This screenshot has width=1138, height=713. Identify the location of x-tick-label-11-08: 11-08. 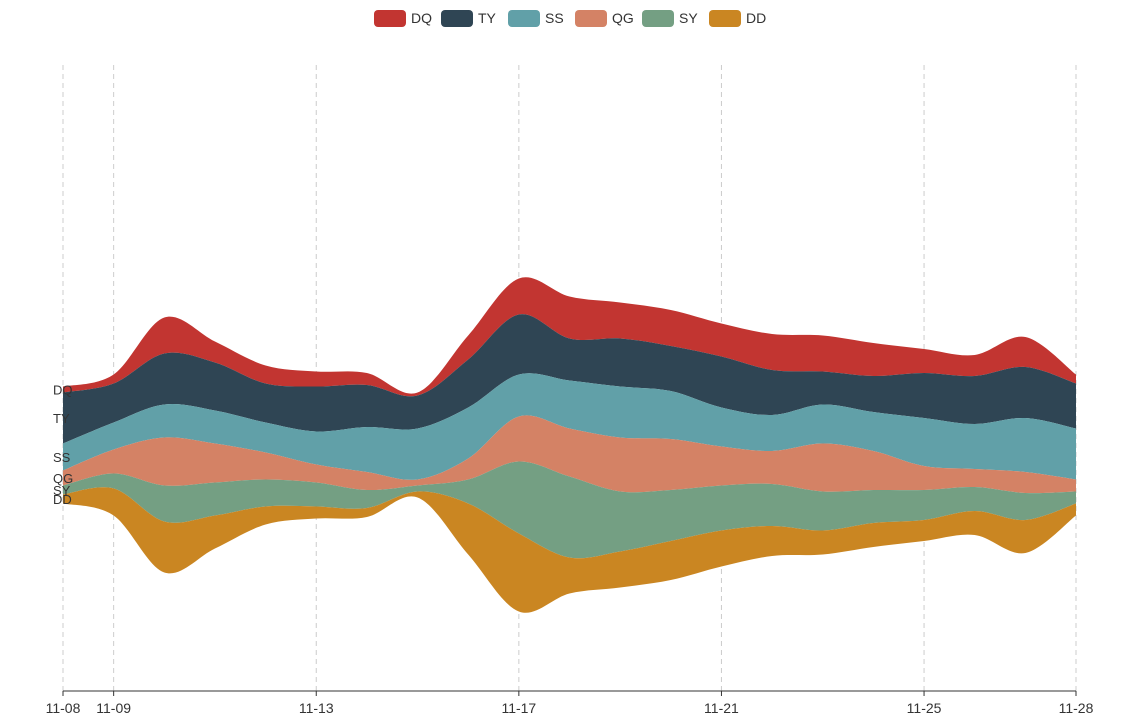
(63, 706).